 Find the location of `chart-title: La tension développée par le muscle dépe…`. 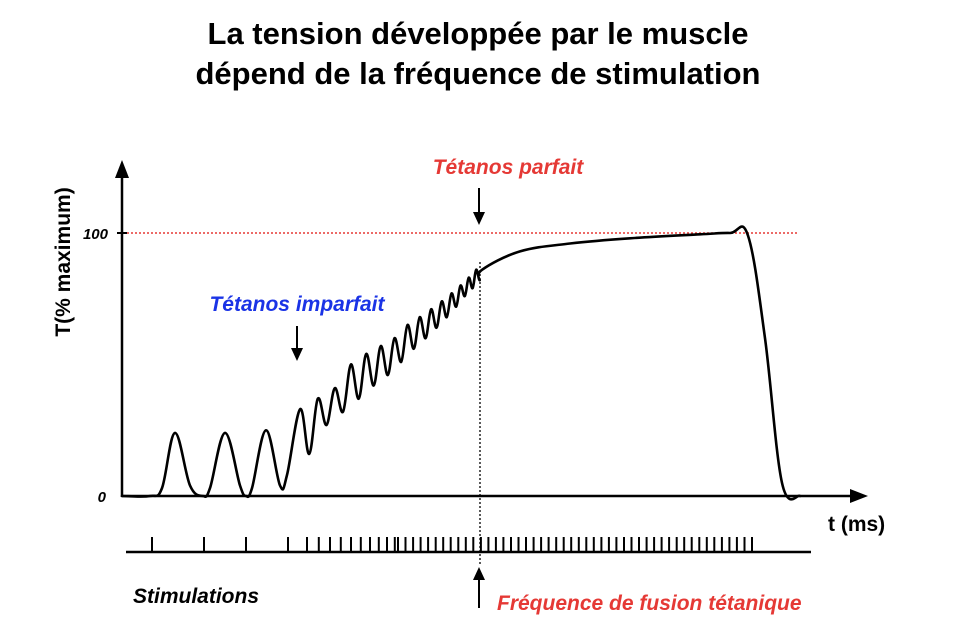

chart-title: La tension développée par le muscle dépe… is located at coordinates (478, 54).